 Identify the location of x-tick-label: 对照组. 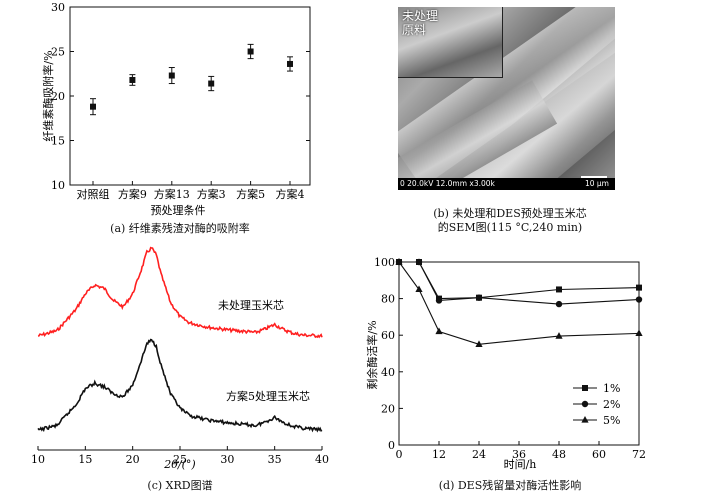
(93, 194).